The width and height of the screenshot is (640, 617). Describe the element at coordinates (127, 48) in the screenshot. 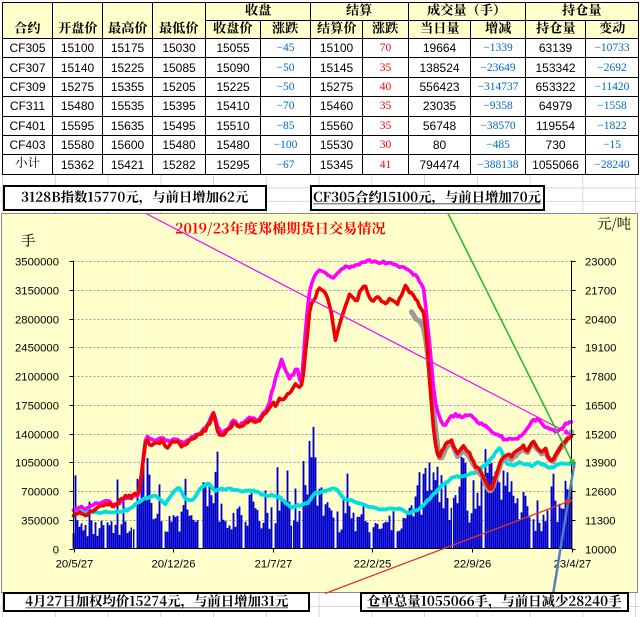

I see `cell-high: 15175` at that location.